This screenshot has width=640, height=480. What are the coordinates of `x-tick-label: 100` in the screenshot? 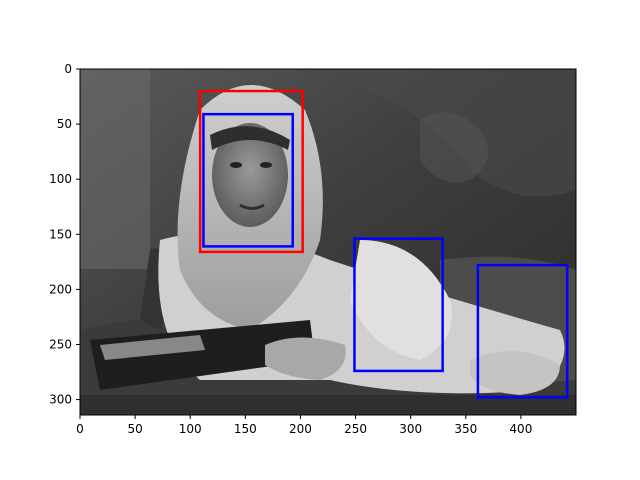 It's located at (190, 429).